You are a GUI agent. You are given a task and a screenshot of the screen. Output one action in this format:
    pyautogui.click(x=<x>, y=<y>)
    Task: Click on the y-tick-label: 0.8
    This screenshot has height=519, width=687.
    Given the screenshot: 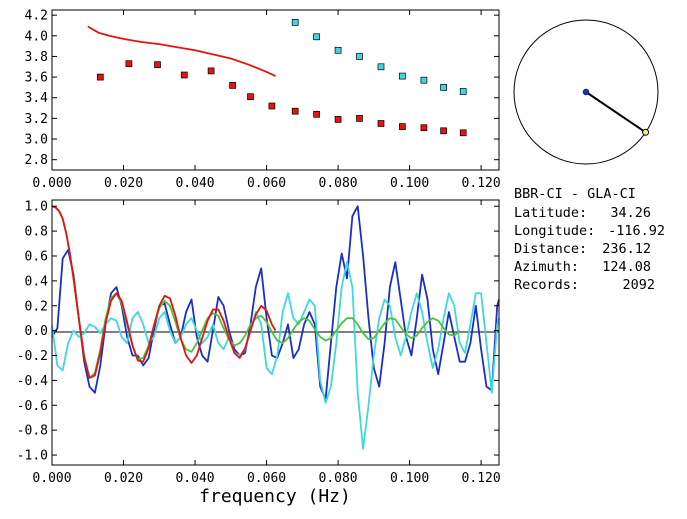 What is the action you would take?
    pyautogui.click(x=36, y=232)
    